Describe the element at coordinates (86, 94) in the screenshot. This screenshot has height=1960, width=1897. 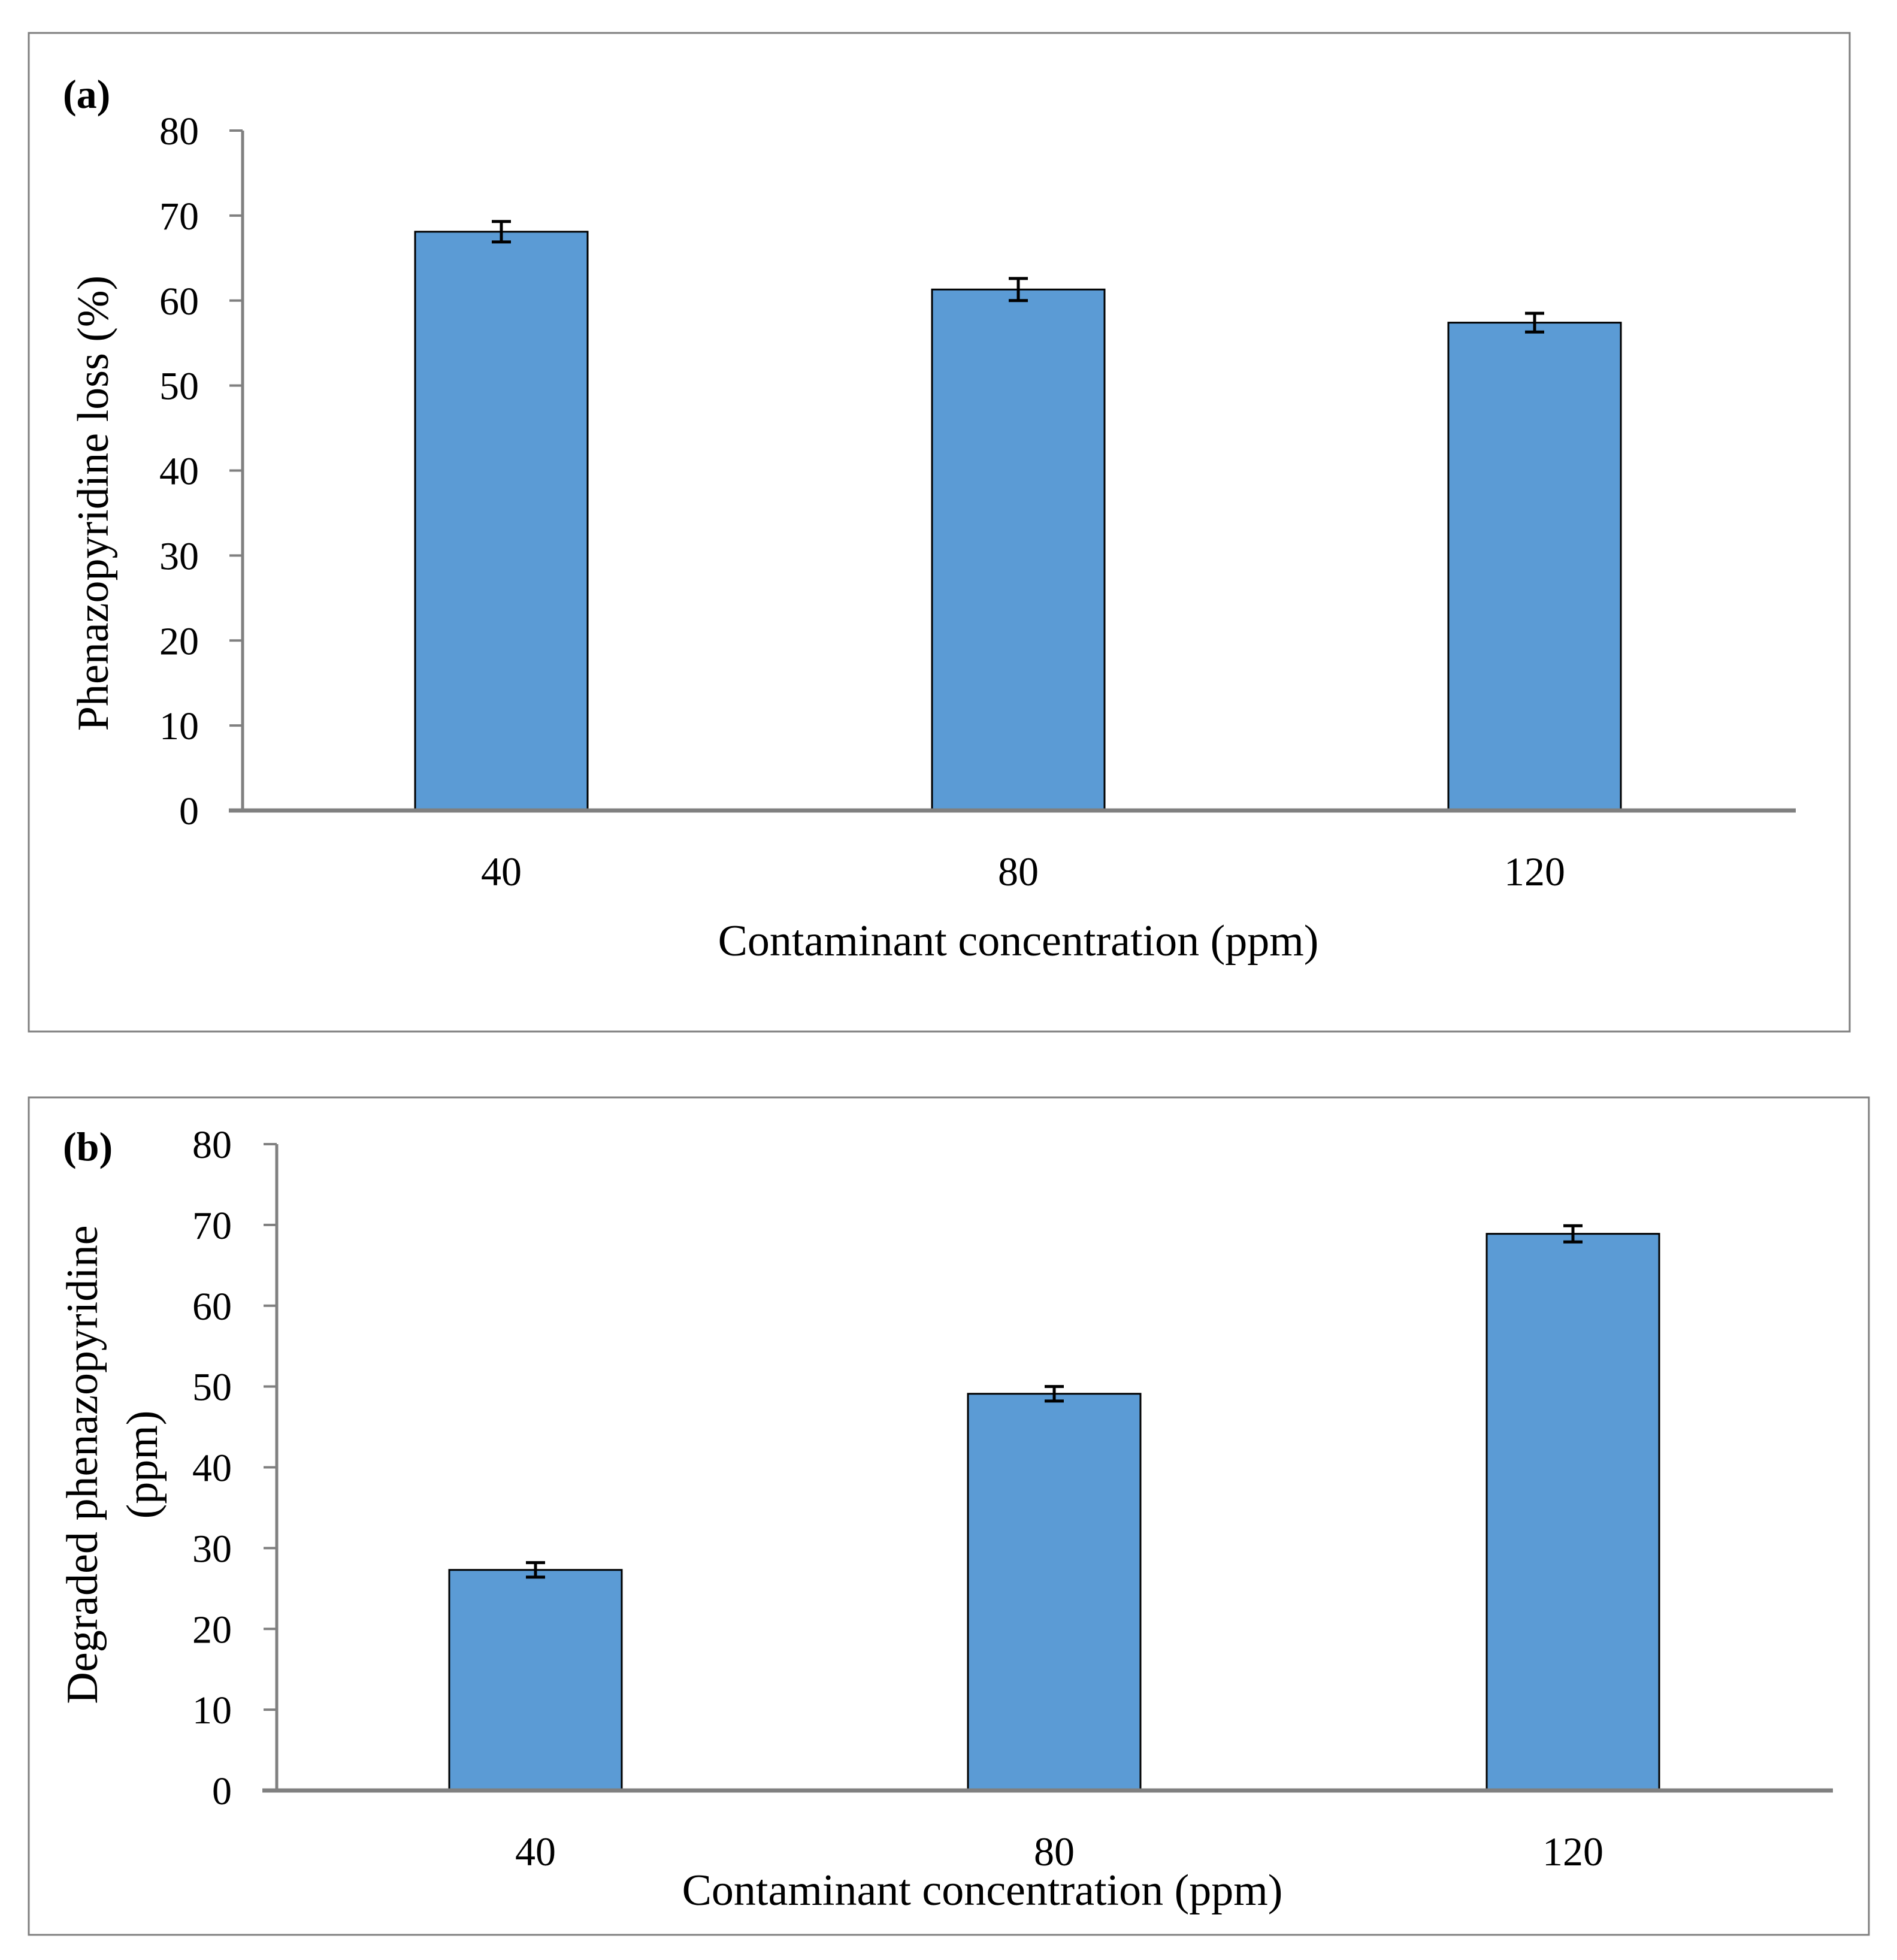
I see `panel-a-label: (a)` at that location.